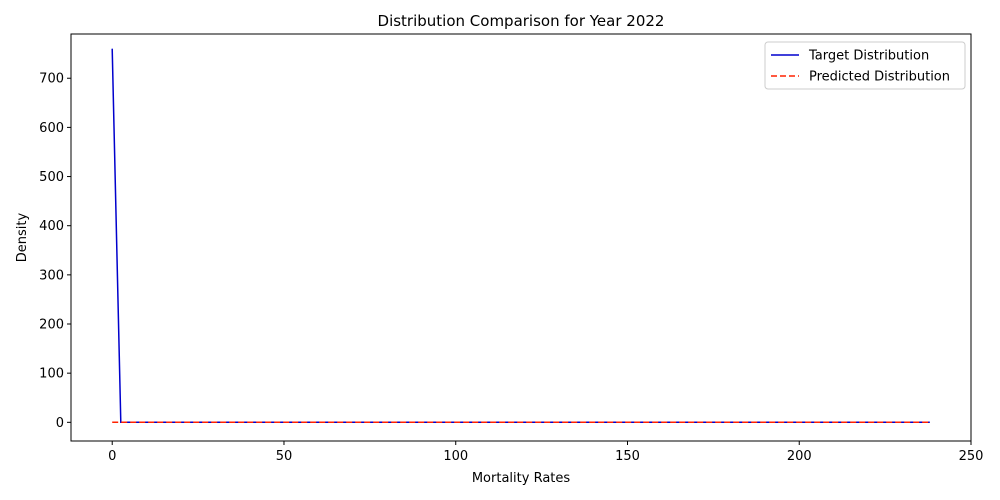 The height and width of the screenshot is (500, 1000). Describe the element at coordinates (799, 456) in the screenshot. I see `x-tick-label: 200` at that location.